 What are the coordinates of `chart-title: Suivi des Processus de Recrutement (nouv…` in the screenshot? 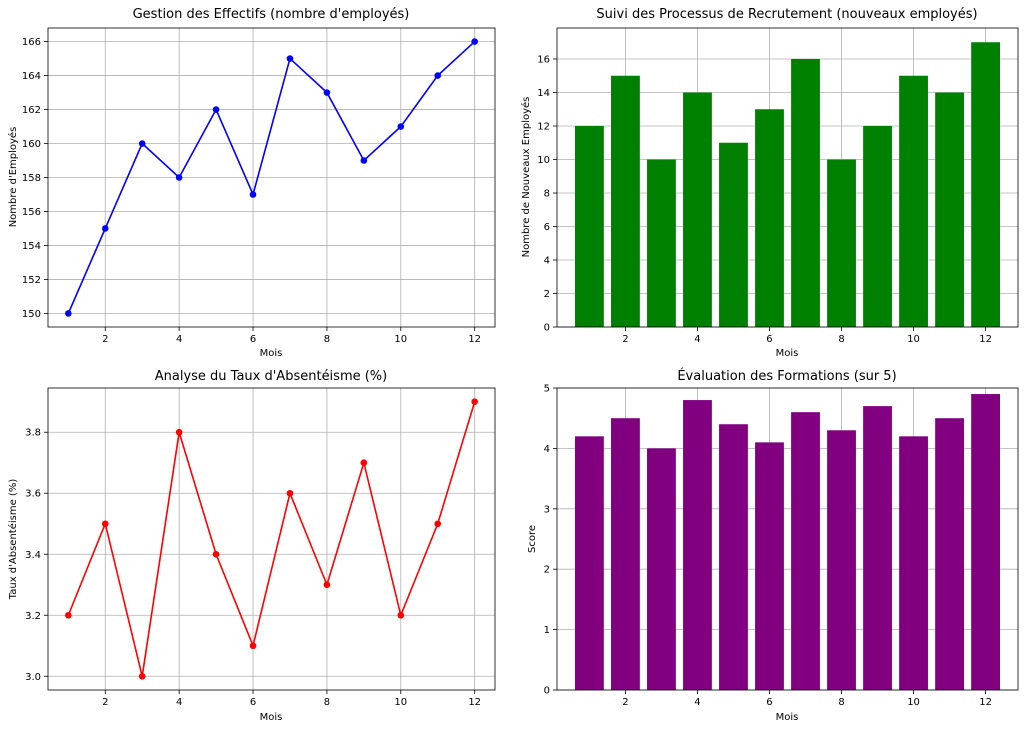 It's located at (786, 14).